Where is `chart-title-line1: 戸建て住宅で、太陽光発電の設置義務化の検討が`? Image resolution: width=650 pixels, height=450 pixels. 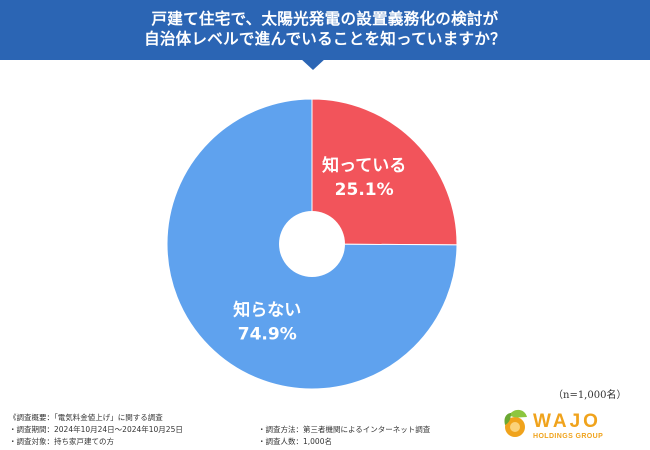
chart-title-line1: 戸建て住宅で、太陽光発電の設置義務化の検討が is located at coordinates (325, 19).